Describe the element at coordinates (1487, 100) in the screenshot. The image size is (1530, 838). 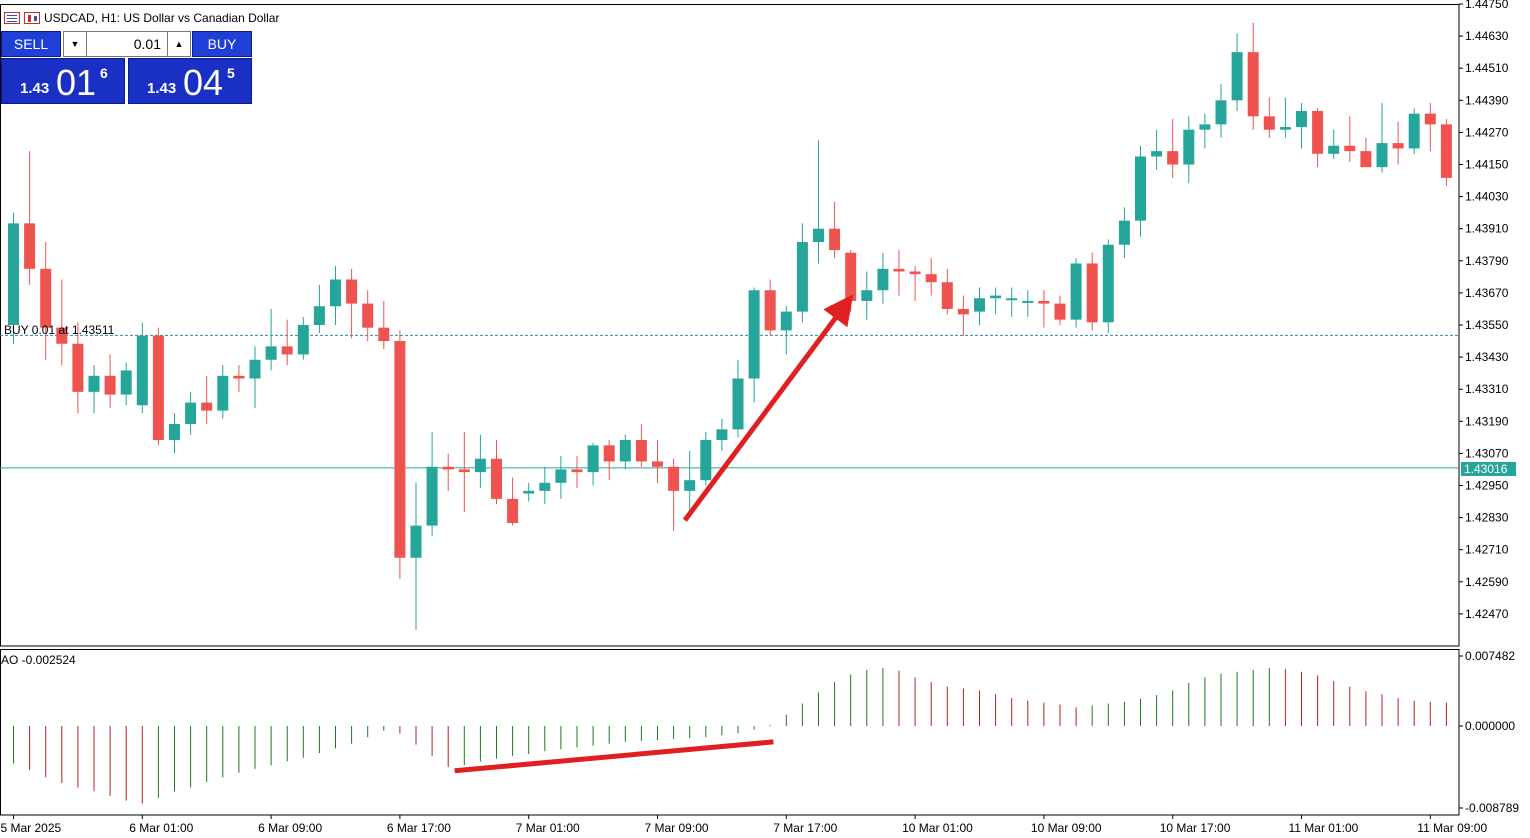
I see `price-tick-label: 1.44390` at that location.